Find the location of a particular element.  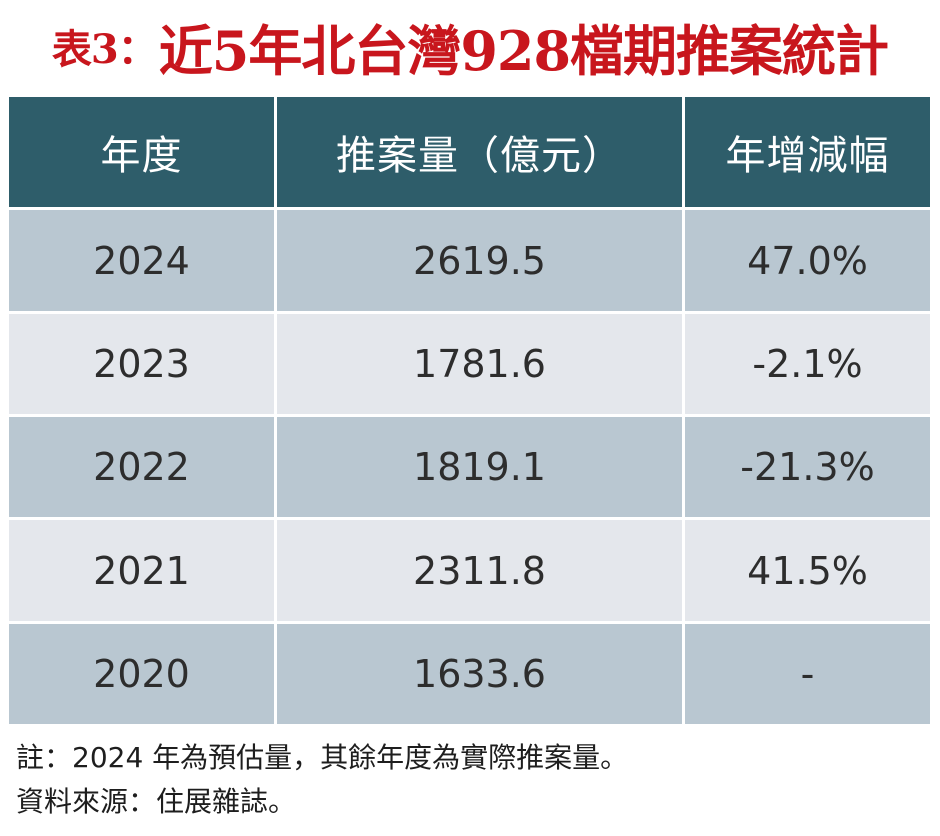

cell-year: 2024 is located at coordinates (143, 259).